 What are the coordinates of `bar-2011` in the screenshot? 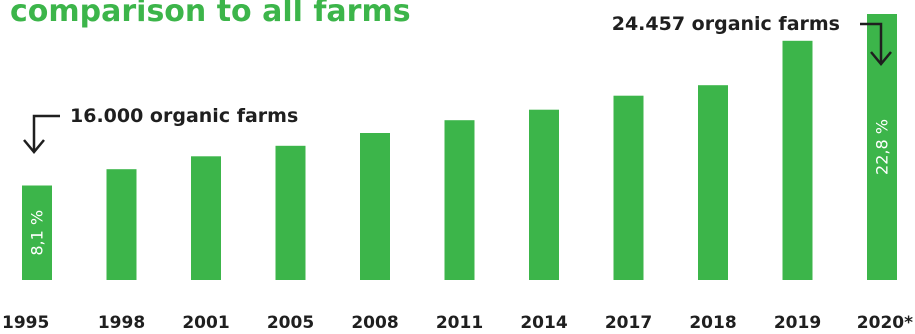 It's located at (459, 200).